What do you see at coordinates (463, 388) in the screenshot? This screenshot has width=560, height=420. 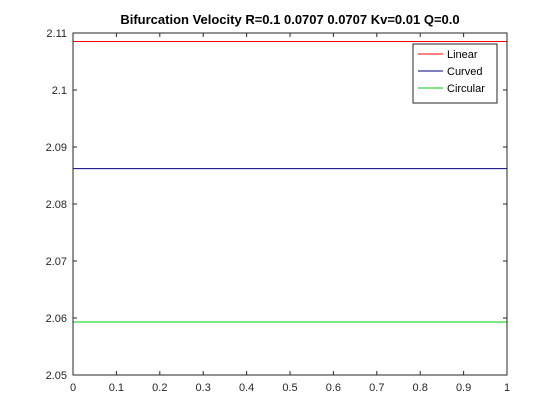 I see `x-tick-label: 0.9` at bounding box center [463, 388].